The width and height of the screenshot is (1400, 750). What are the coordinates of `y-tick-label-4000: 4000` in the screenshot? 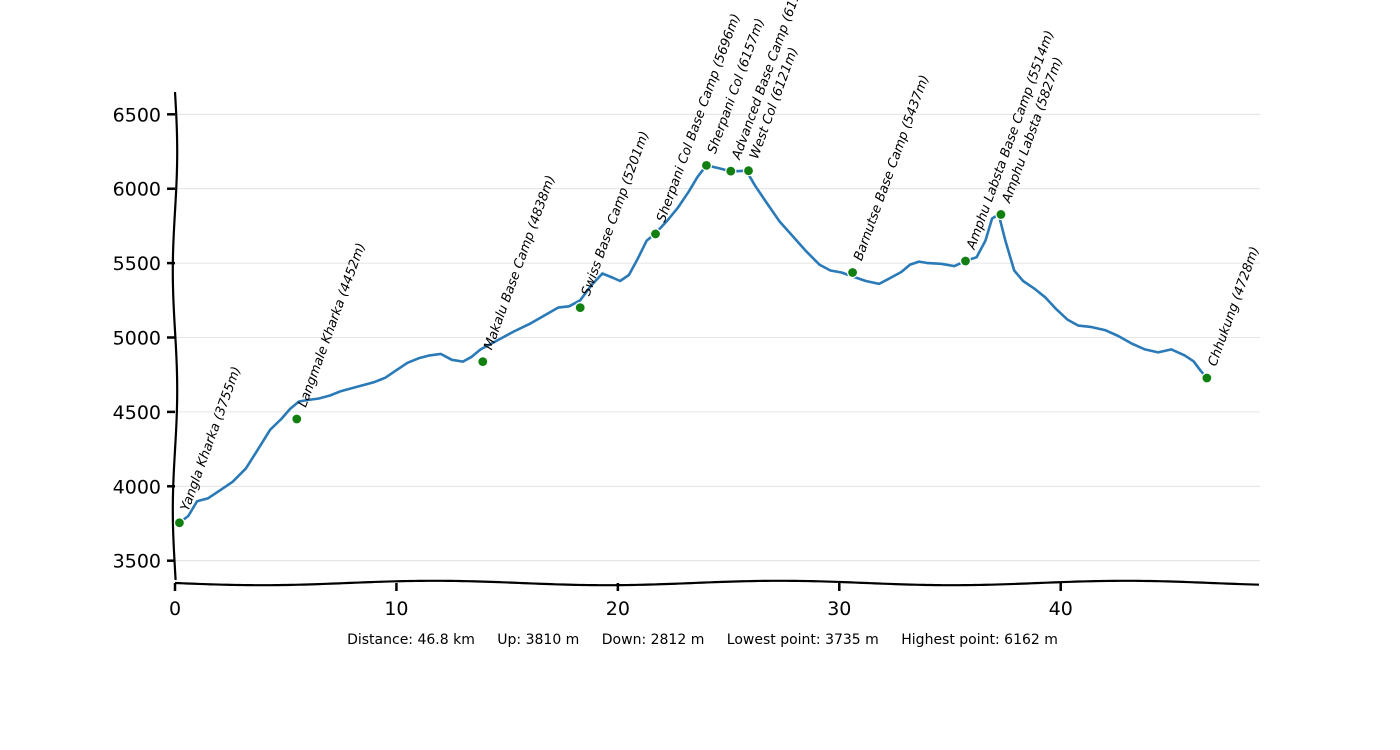 It's located at (137, 487).